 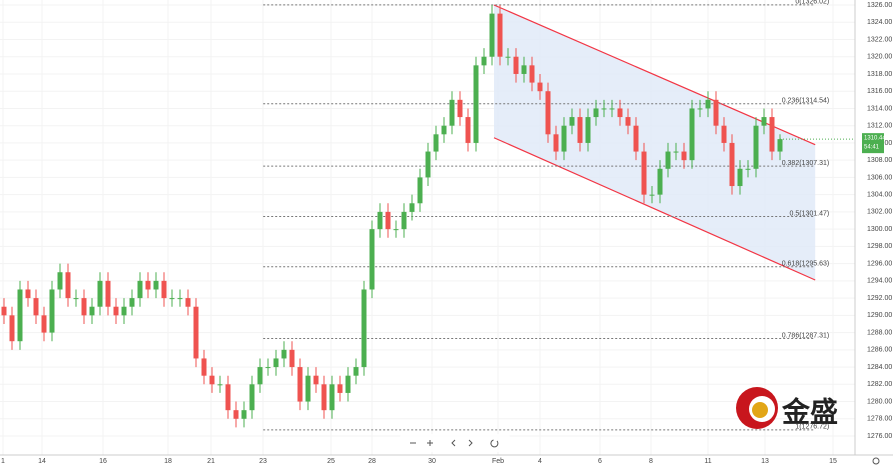 I want to click on zoom-in, so click(x=430, y=443).